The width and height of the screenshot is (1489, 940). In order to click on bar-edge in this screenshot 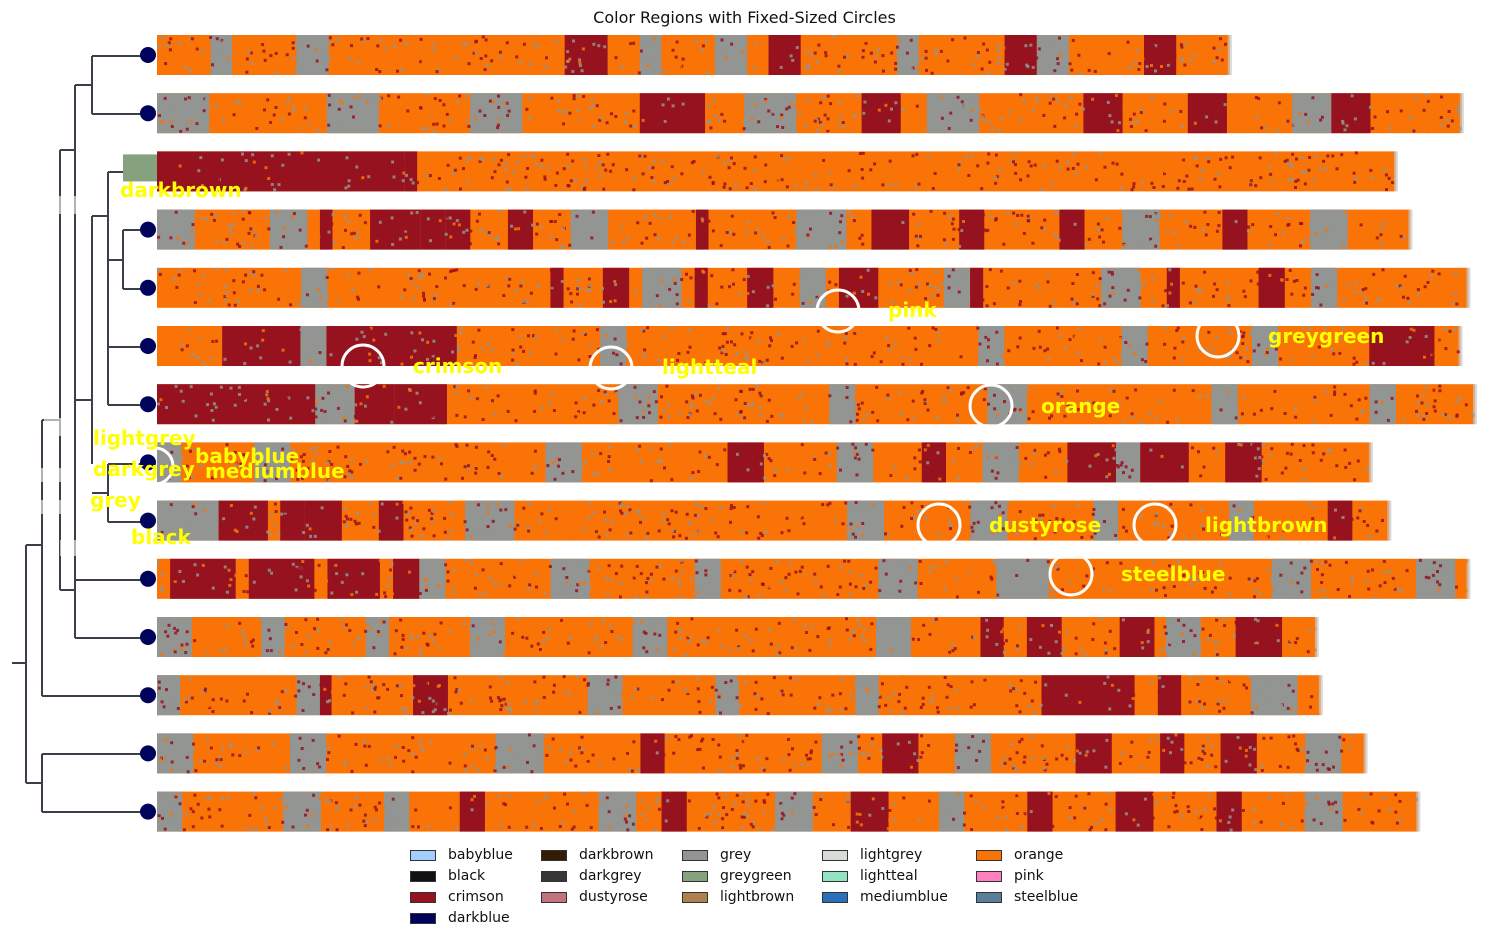, I will do `click(1460, 346)`.